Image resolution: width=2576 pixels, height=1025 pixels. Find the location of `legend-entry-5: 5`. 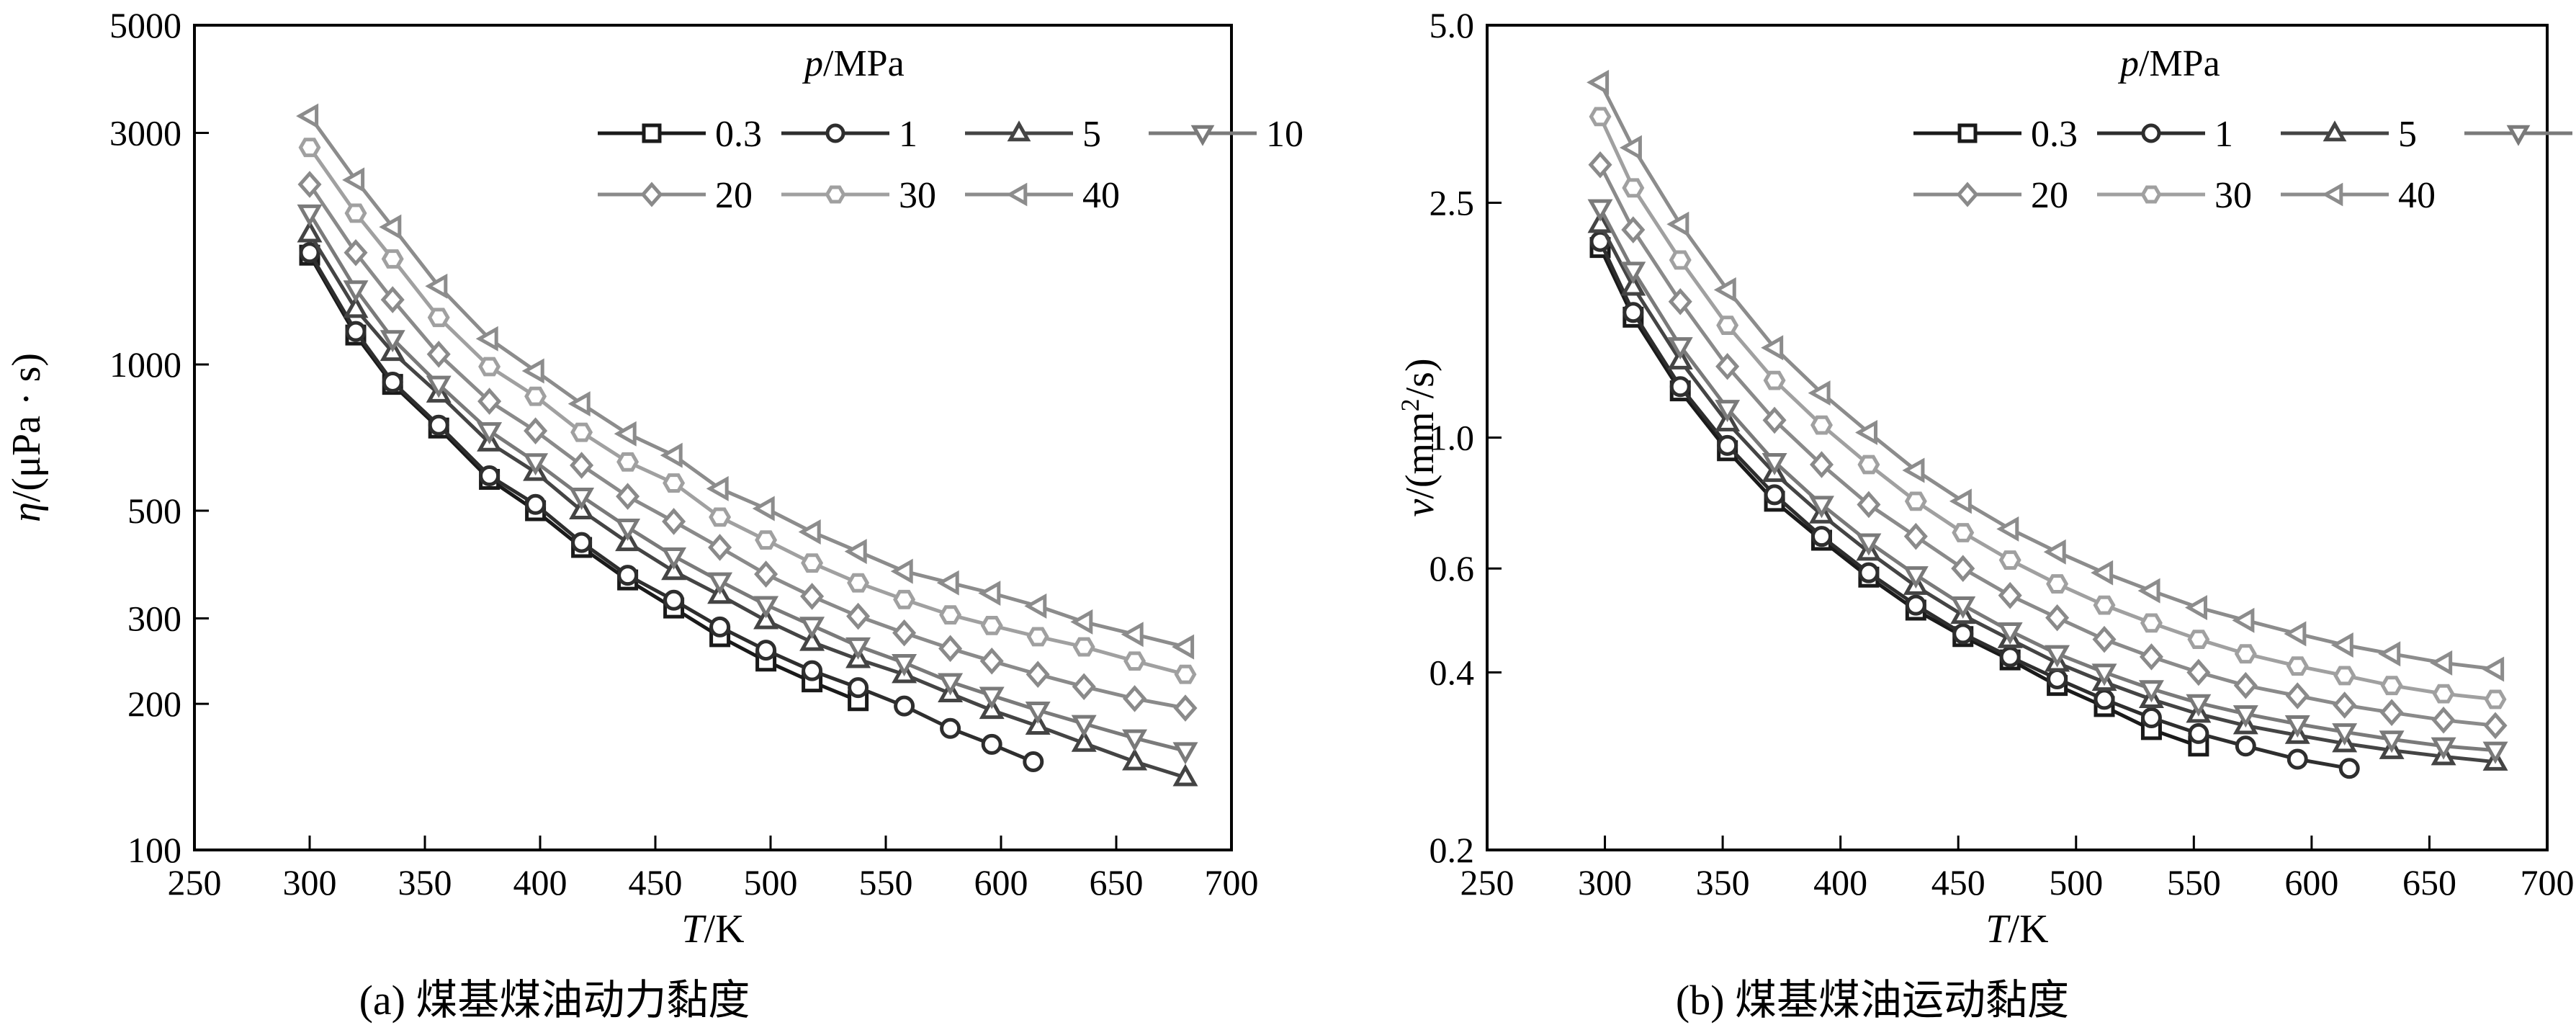

legend-entry-5: 5 is located at coordinates (1033, 134).